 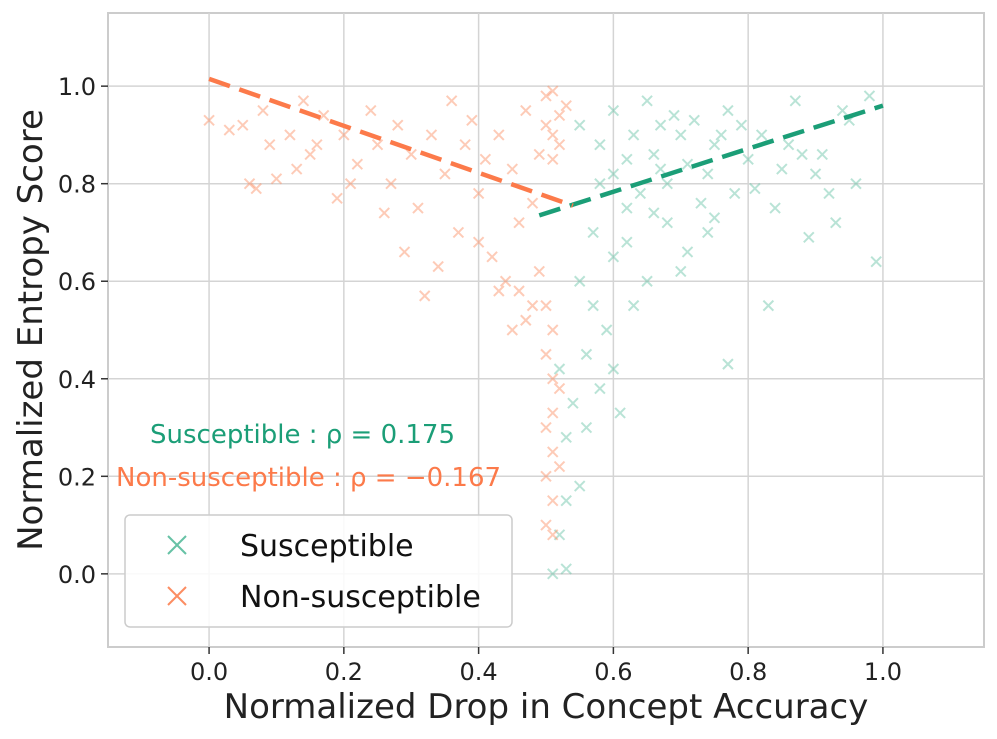 What do you see at coordinates (77, 282) in the screenshot?
I see `y-tick-label: 0.6` at bounding box center [77, 282].